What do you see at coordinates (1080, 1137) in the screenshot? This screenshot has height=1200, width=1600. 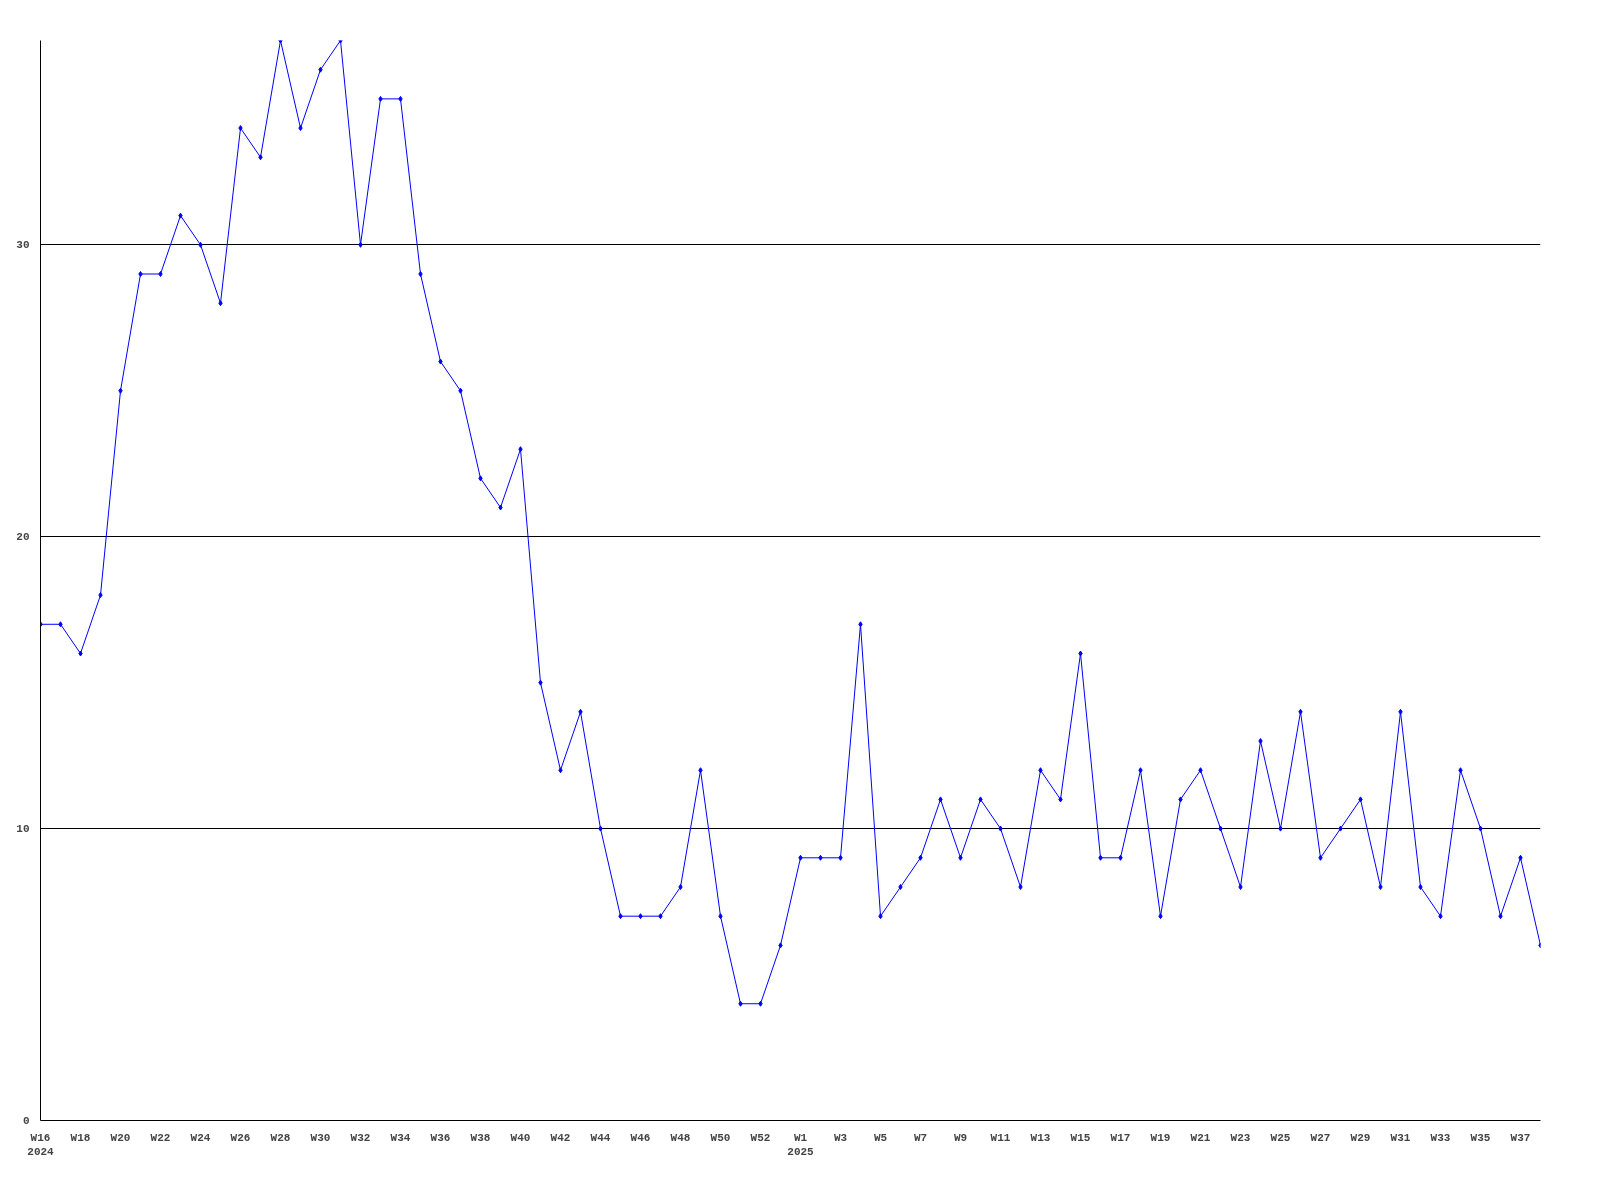 I see `x-tick-label: W15` at bounding box center [1080, 1137].